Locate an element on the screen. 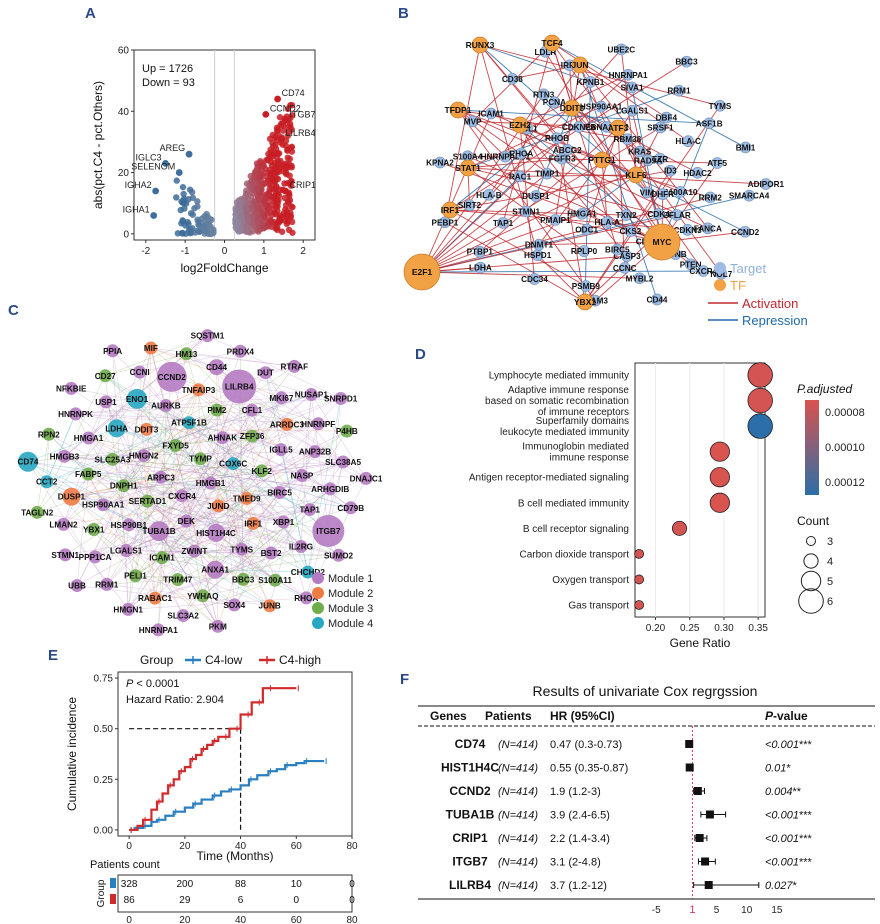 This screenshot has width=880, height=924. module-legend-label: Module 4 is located at coordinates (350, 624).